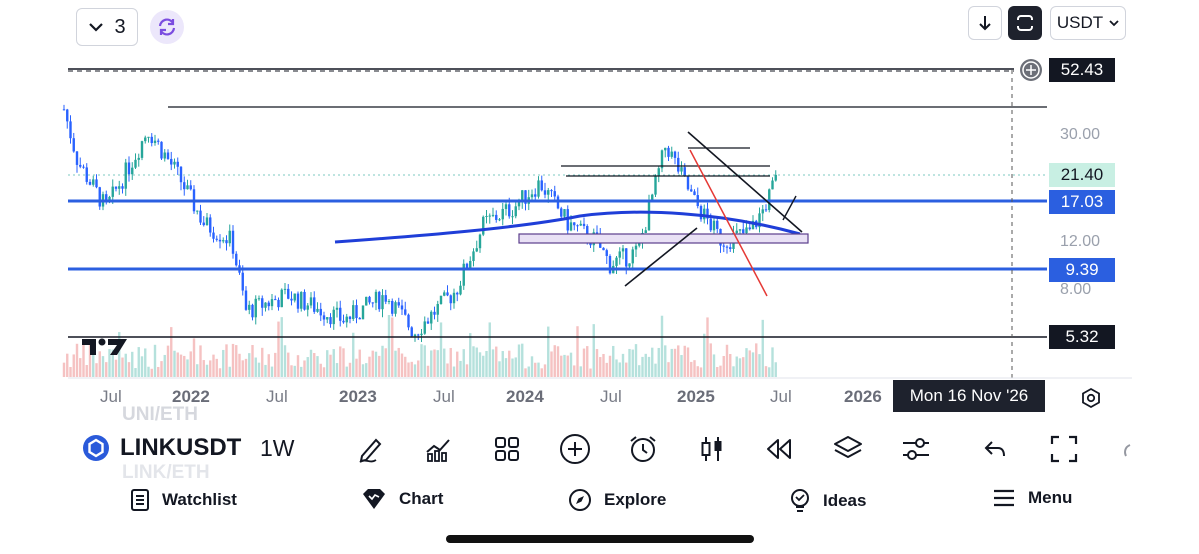  I want to click on trendline-red, so click(728, 223).